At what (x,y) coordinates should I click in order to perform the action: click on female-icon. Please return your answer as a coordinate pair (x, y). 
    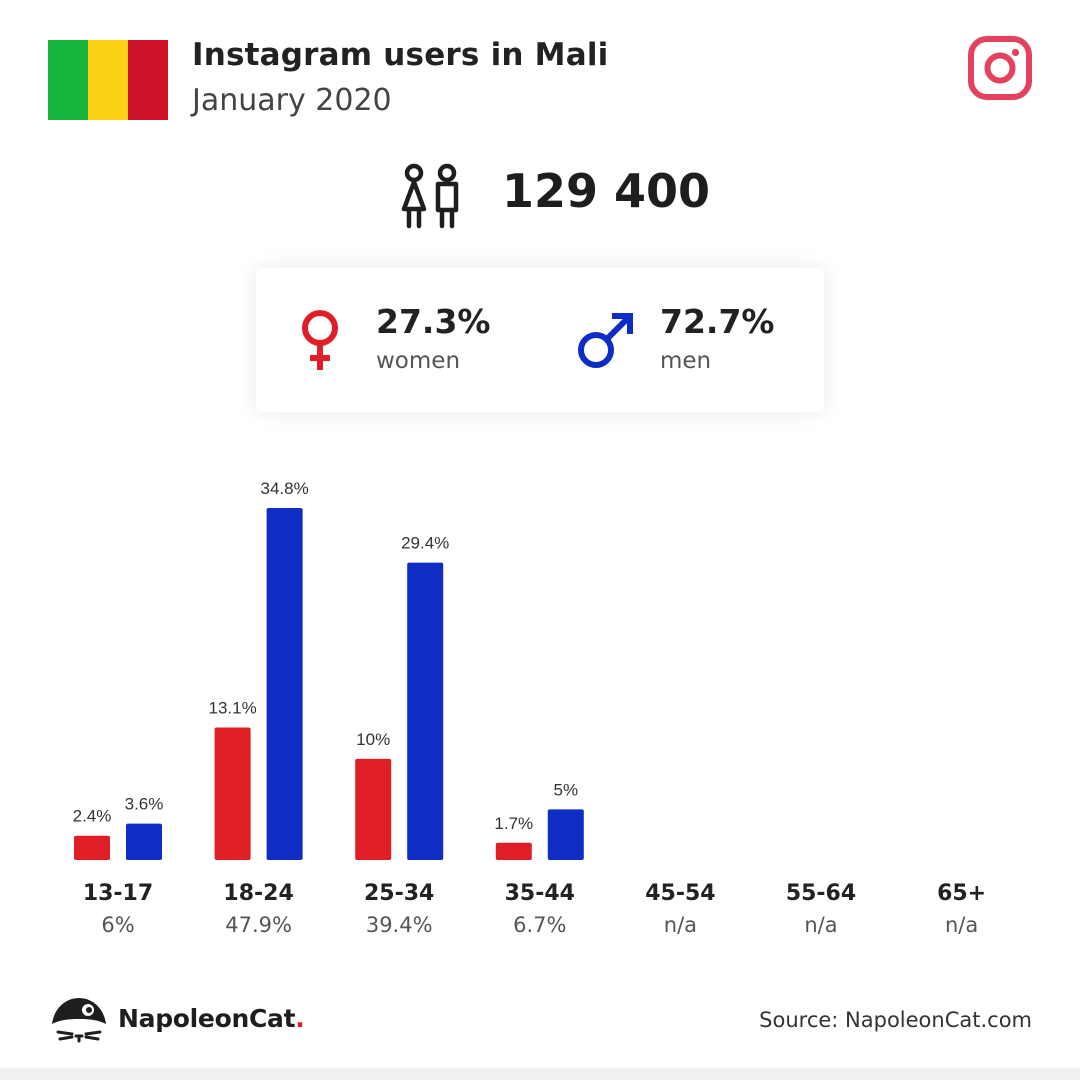
    Looking at the image, I should click on (320, 340).